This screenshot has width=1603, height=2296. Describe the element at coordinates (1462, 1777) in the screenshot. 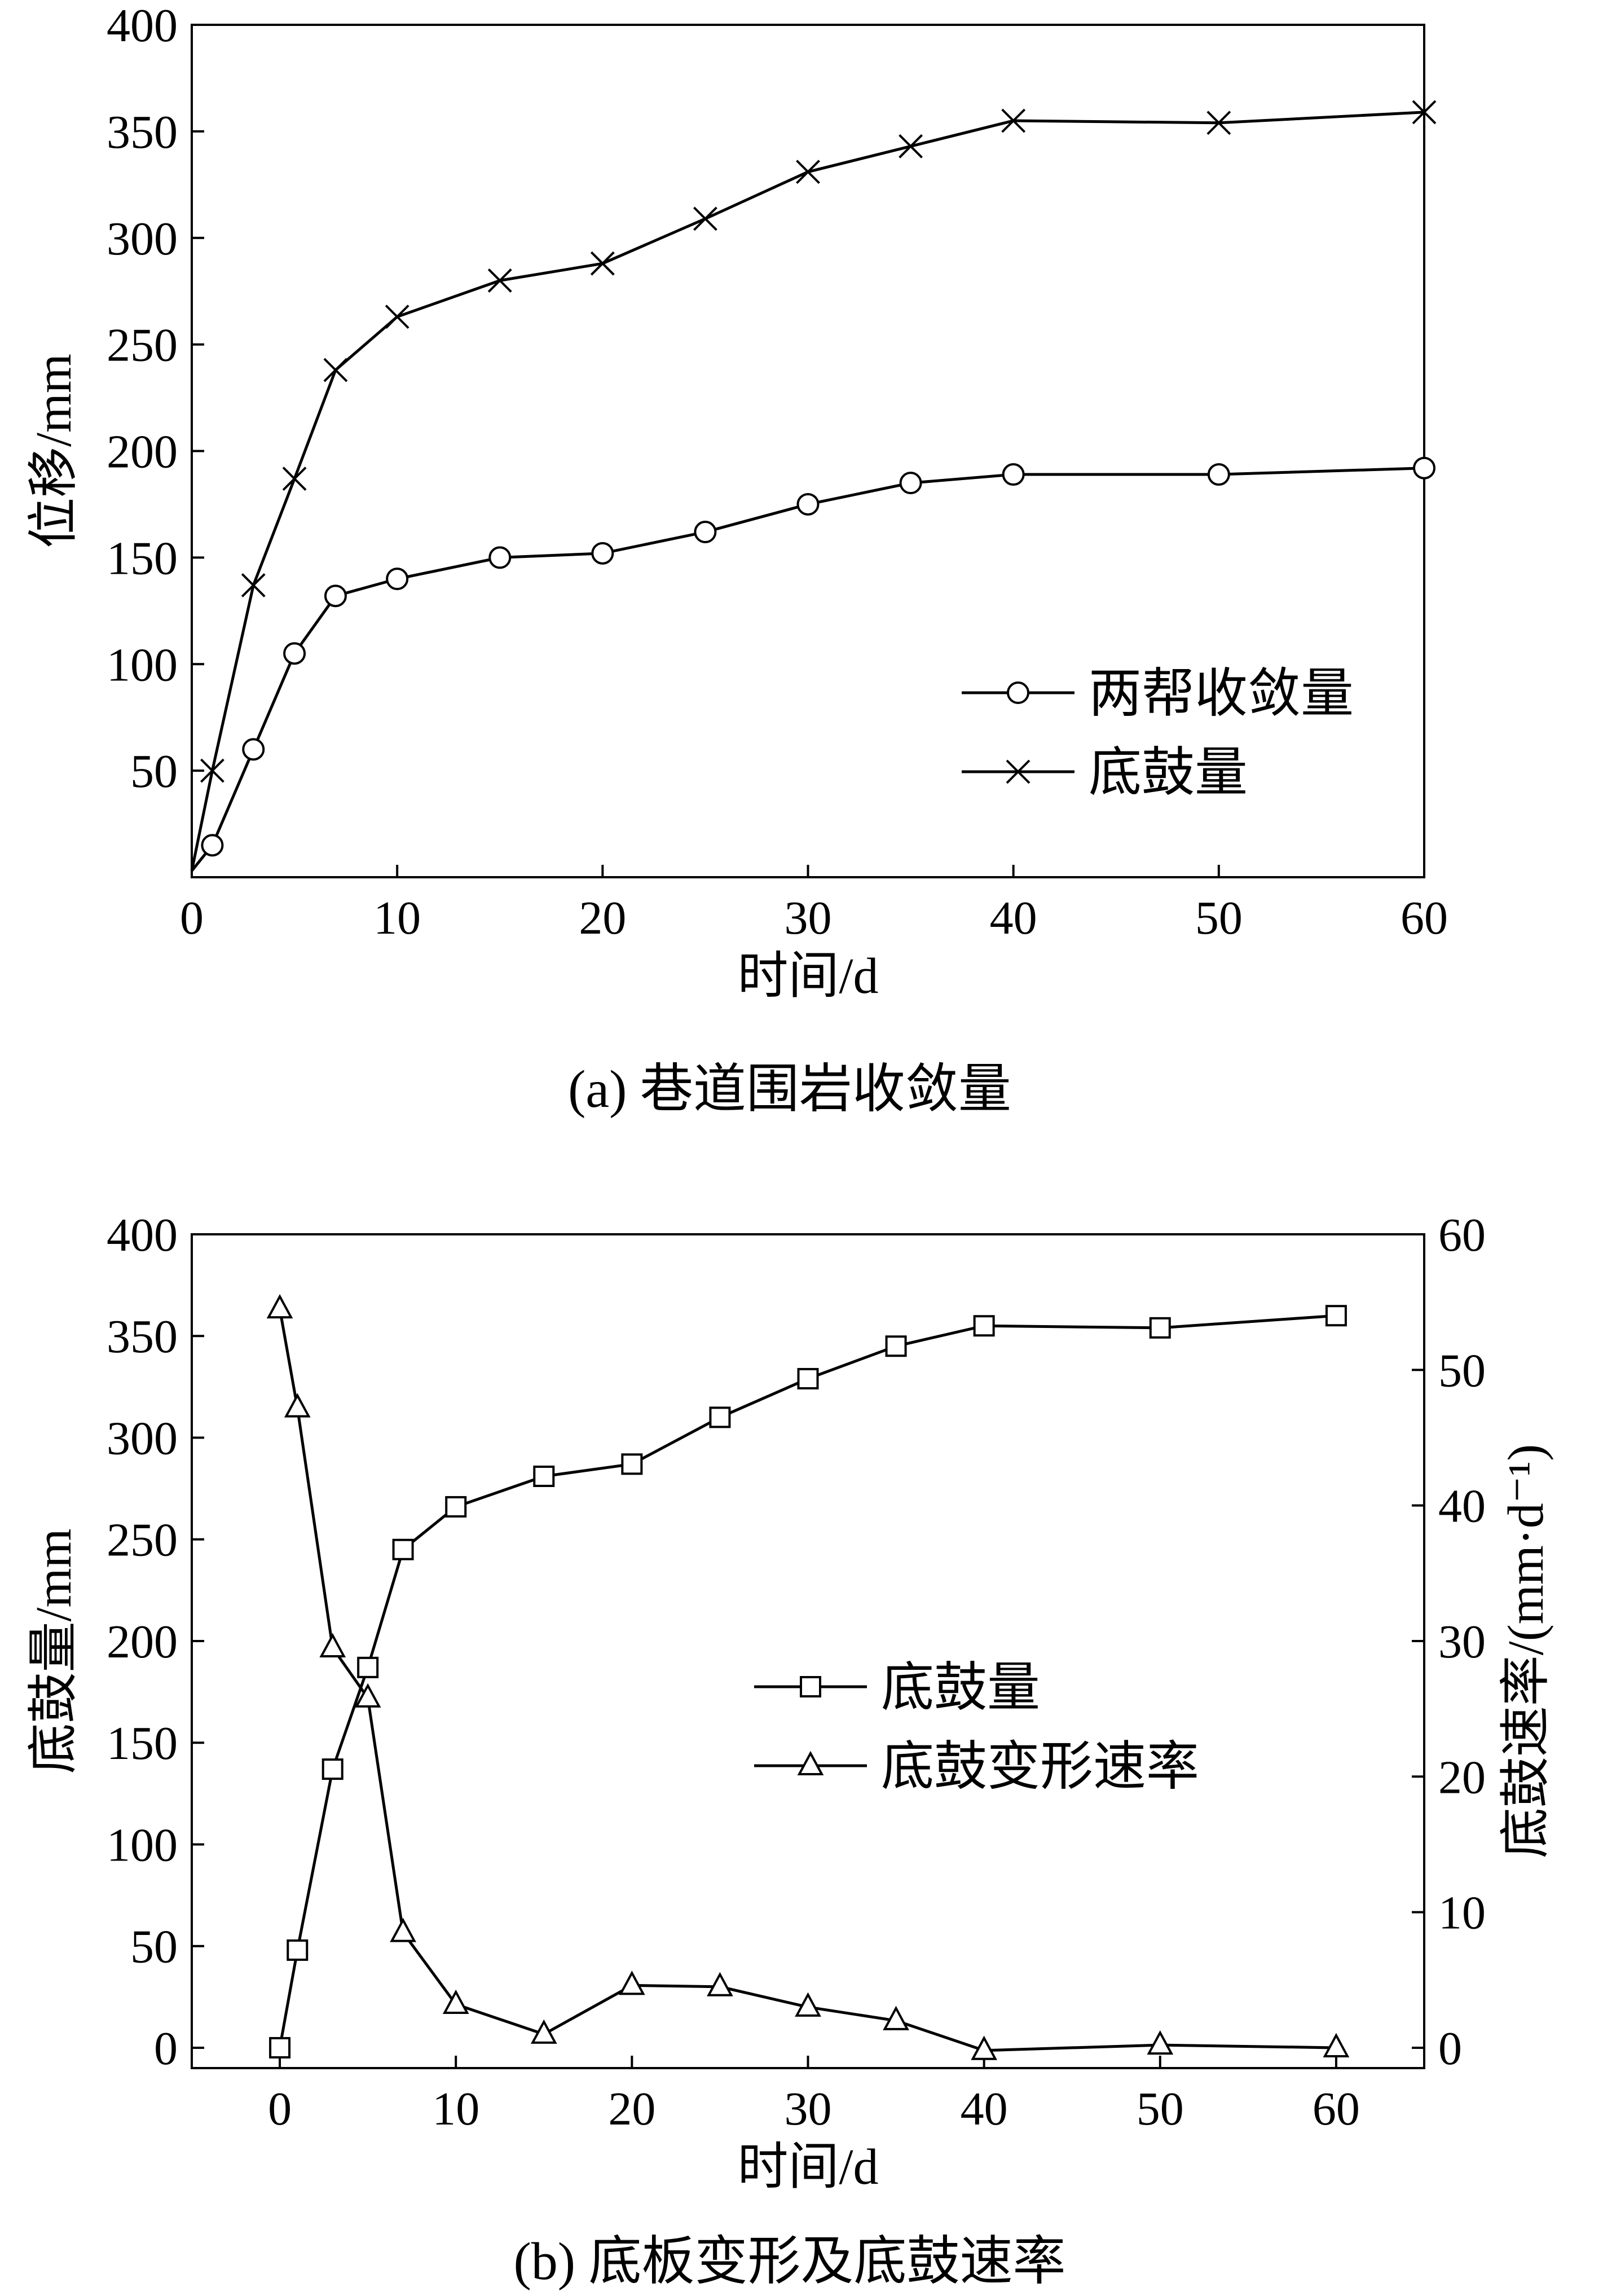

I see `y-right-tick-label: 20` at that location.